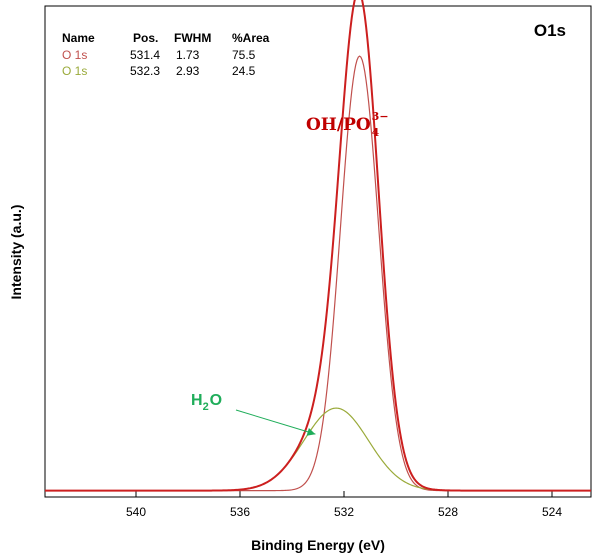 The image size is (598, 559). Describe the element at coordinates (552, 512) in the screenshot. I see `x-tick-label: 524` at that location.